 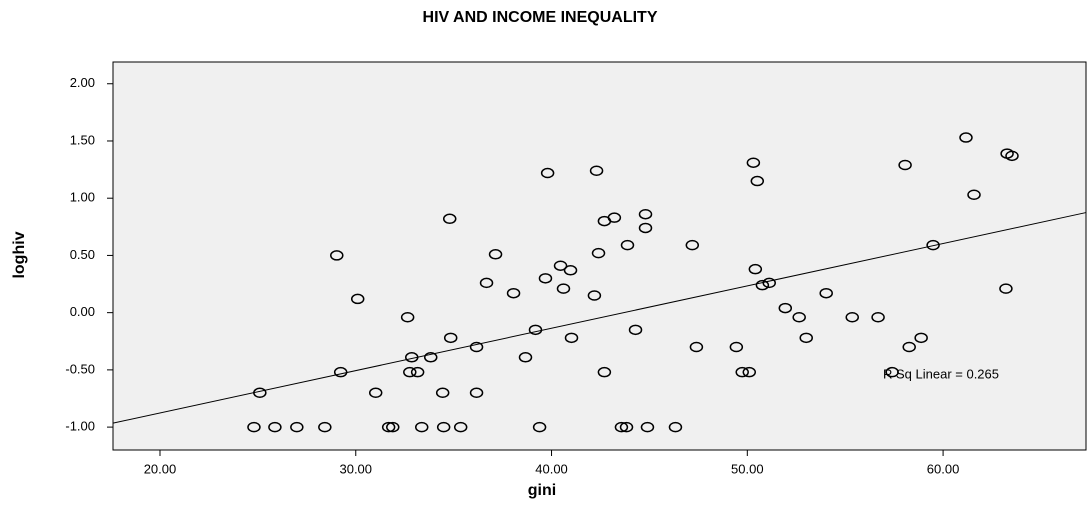 What do you see at coordinates (82, 254) in the screenshot?
I see `y-tick-label: 0.50` at bounding box center [82, 254].